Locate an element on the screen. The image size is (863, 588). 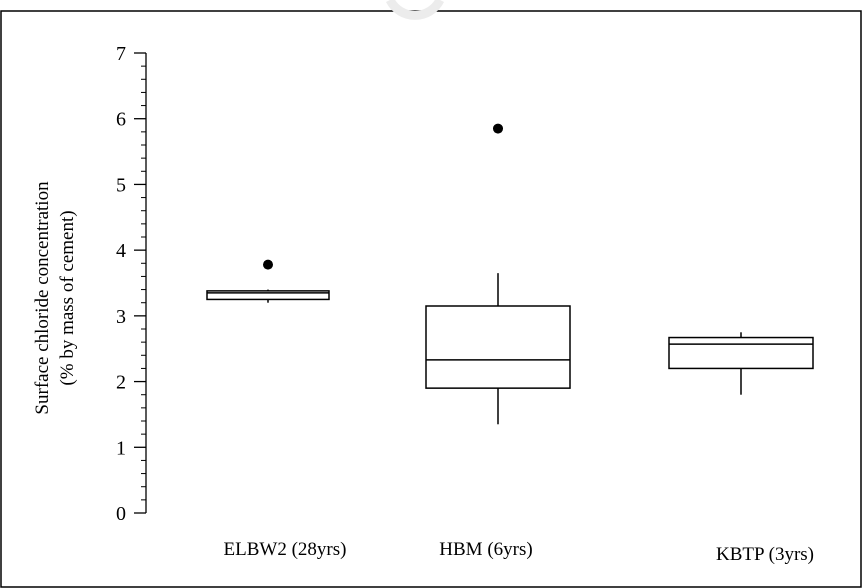
watermark-arc is located at coordinates (415, 7).